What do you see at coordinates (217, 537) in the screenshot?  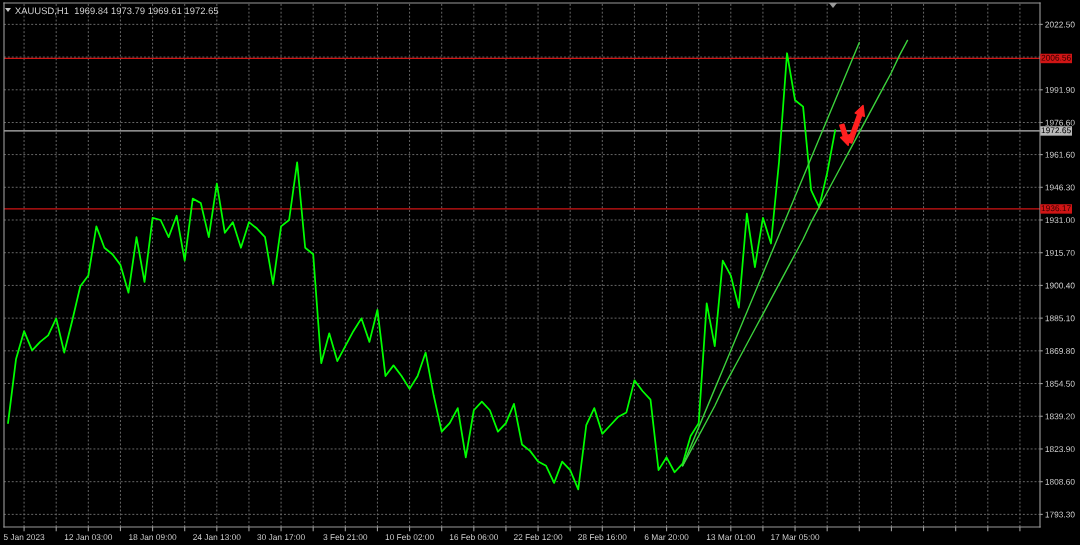 I see `x-tick-label: 24 Jan 13:00` at bounding box center [217, 537].